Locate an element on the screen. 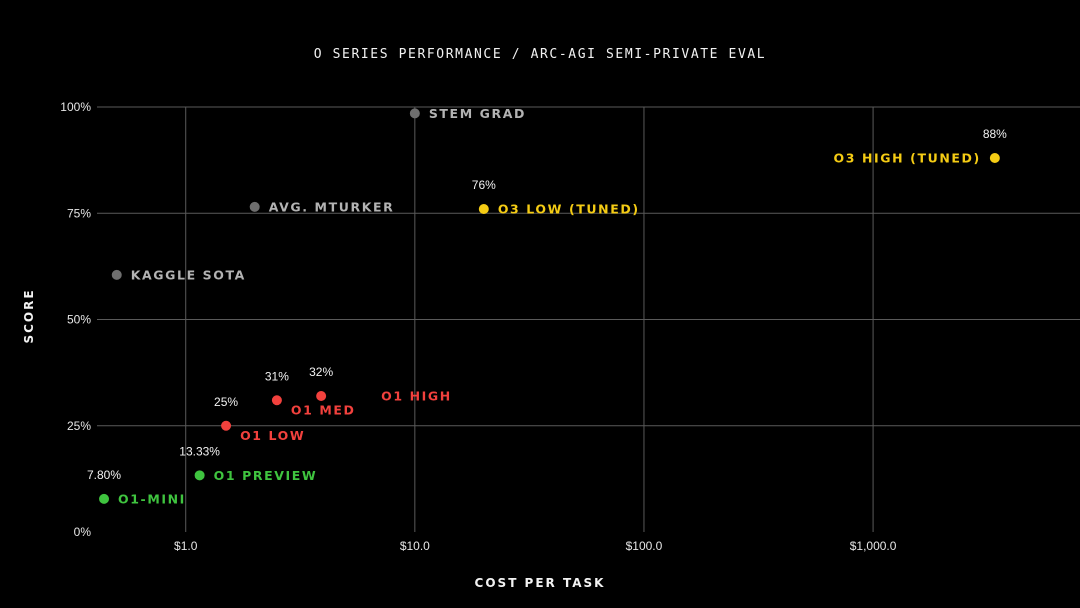 Image resolution: width=1080 pixels, height=608 pixels. point-kaggle-sota: KAGGLE SOTA is located at coordinates (178, 274).